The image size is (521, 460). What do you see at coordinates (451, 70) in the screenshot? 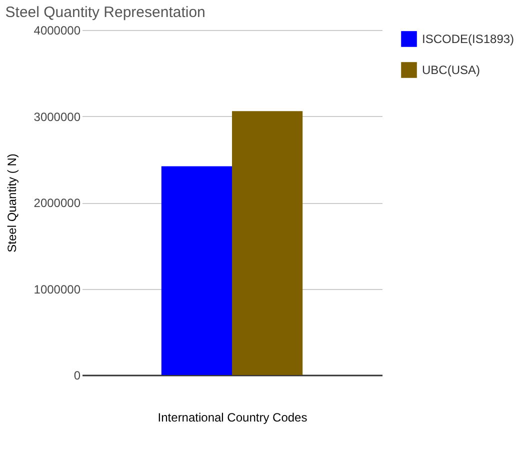
I see `legend-label: UBC(USA)` at bounding box center [451, 70].